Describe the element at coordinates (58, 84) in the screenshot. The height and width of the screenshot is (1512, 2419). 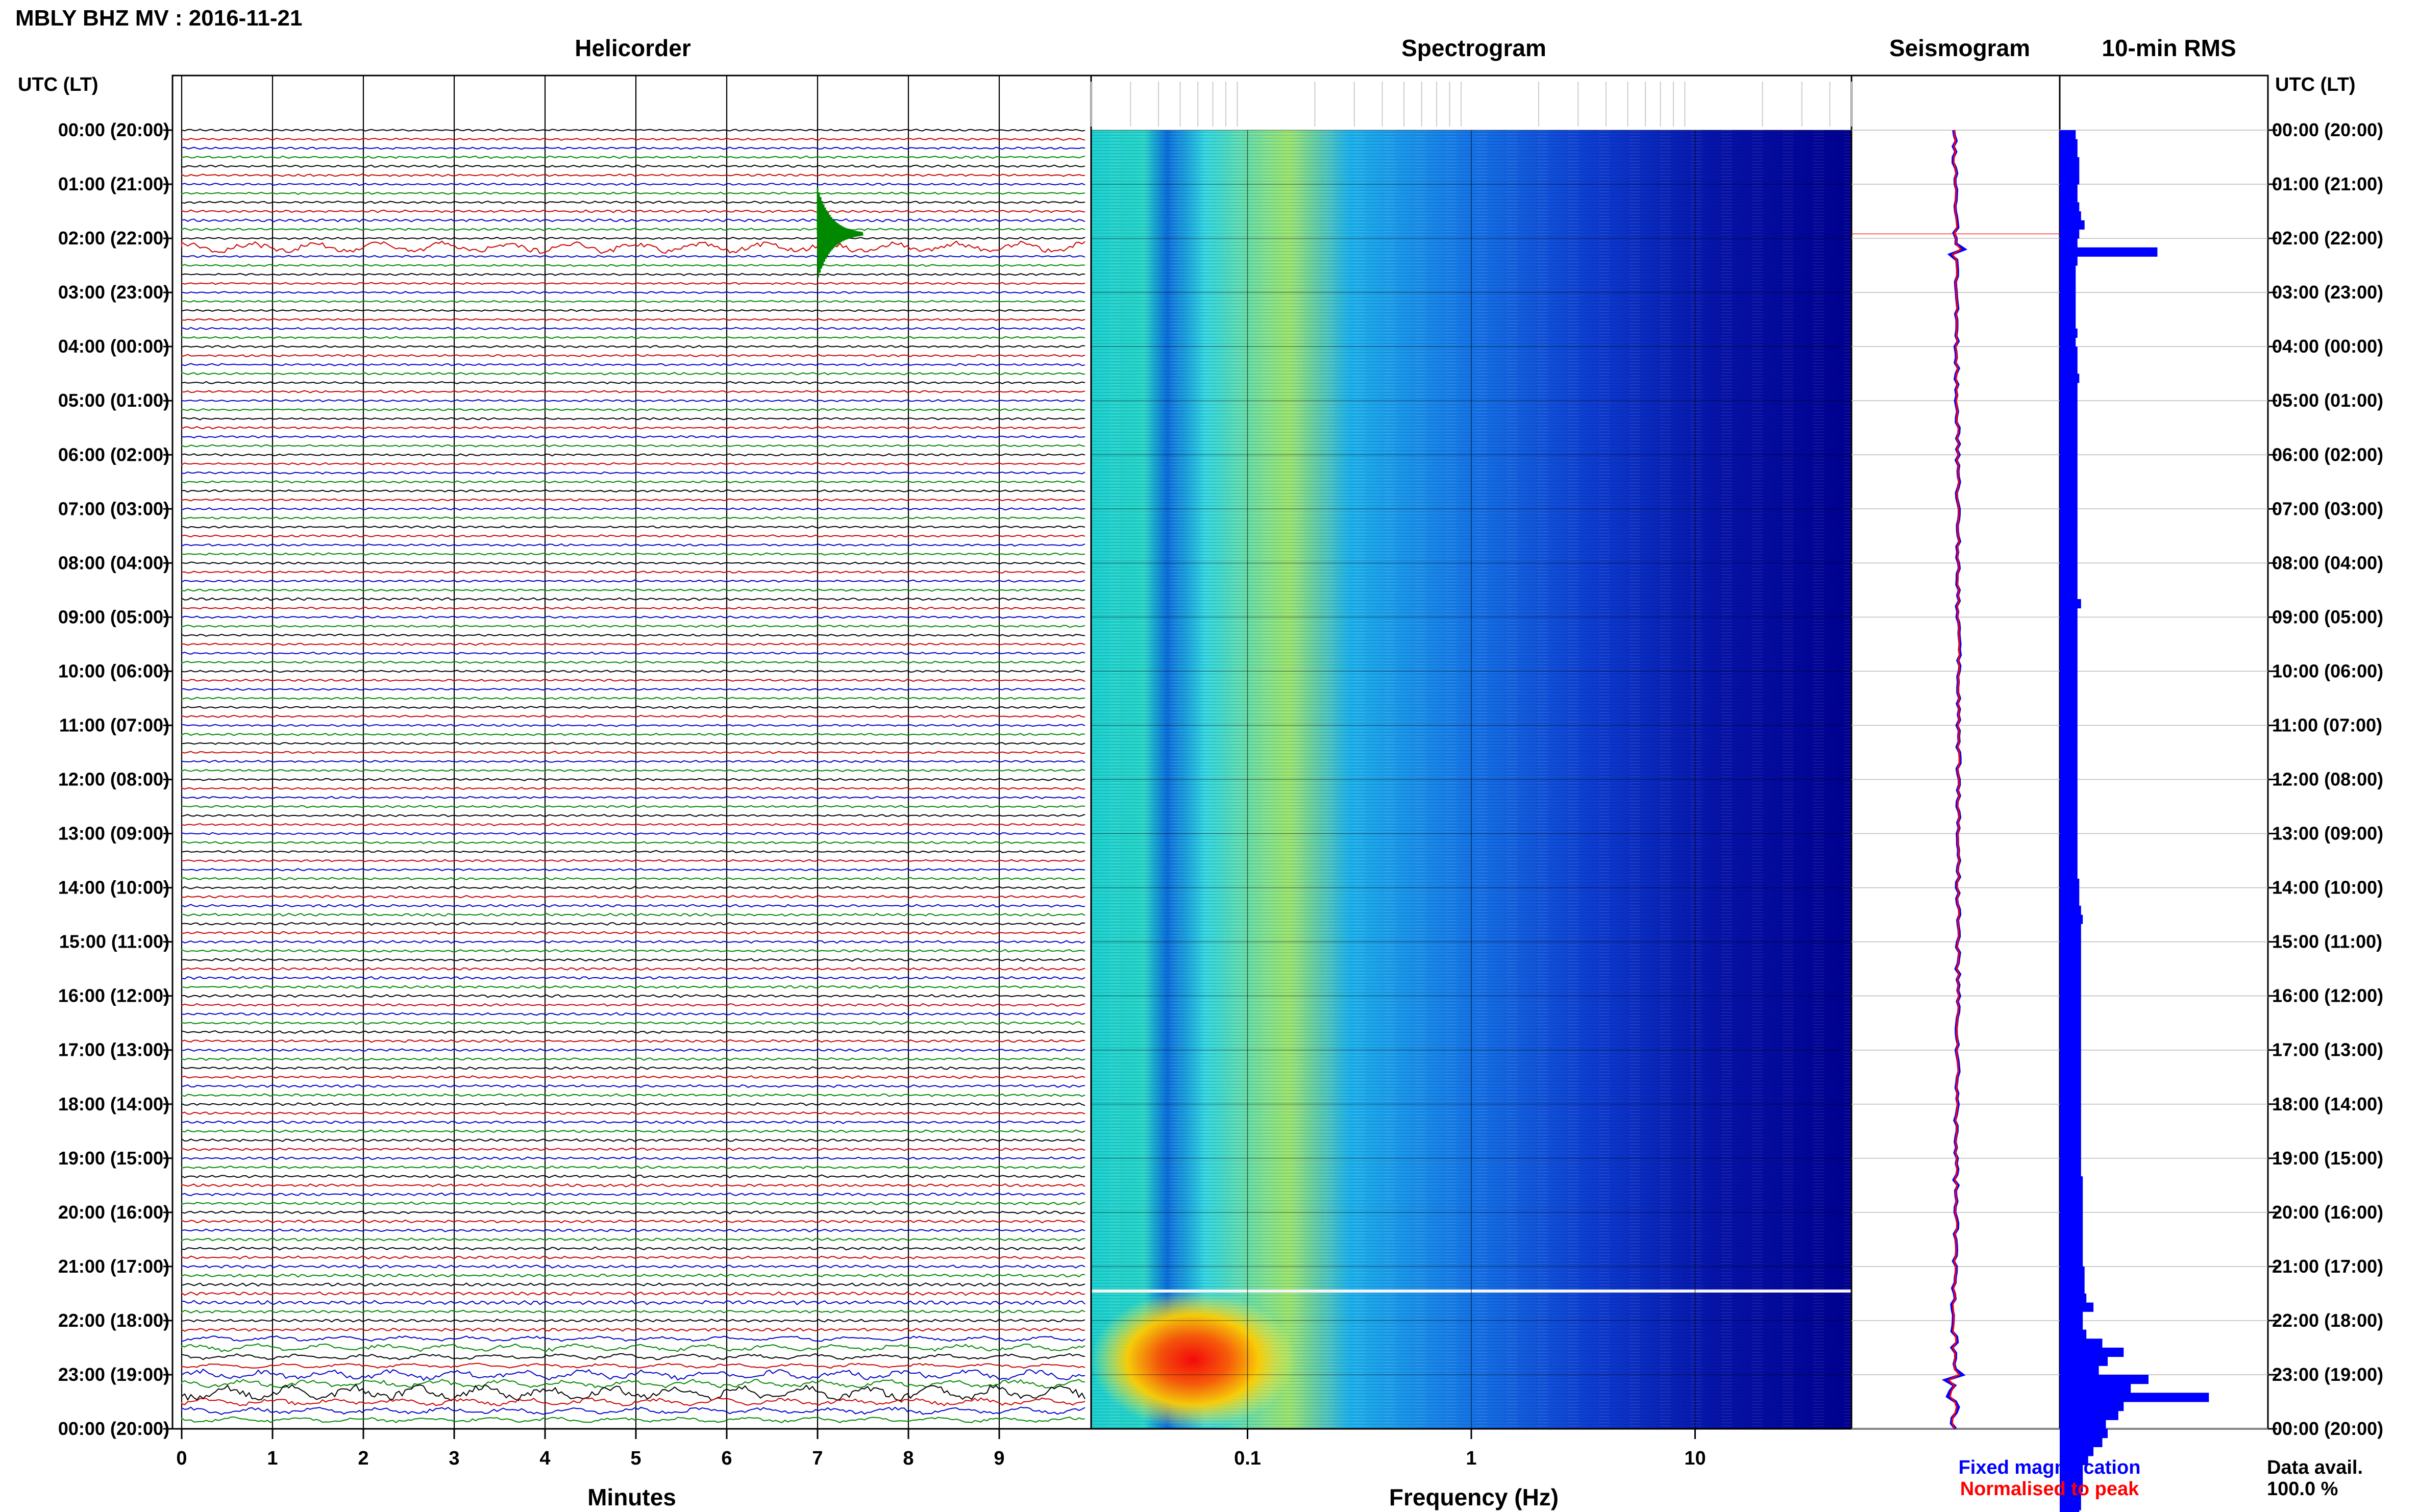
I see `time-axis-label-left: UTC (LT)` at that location.